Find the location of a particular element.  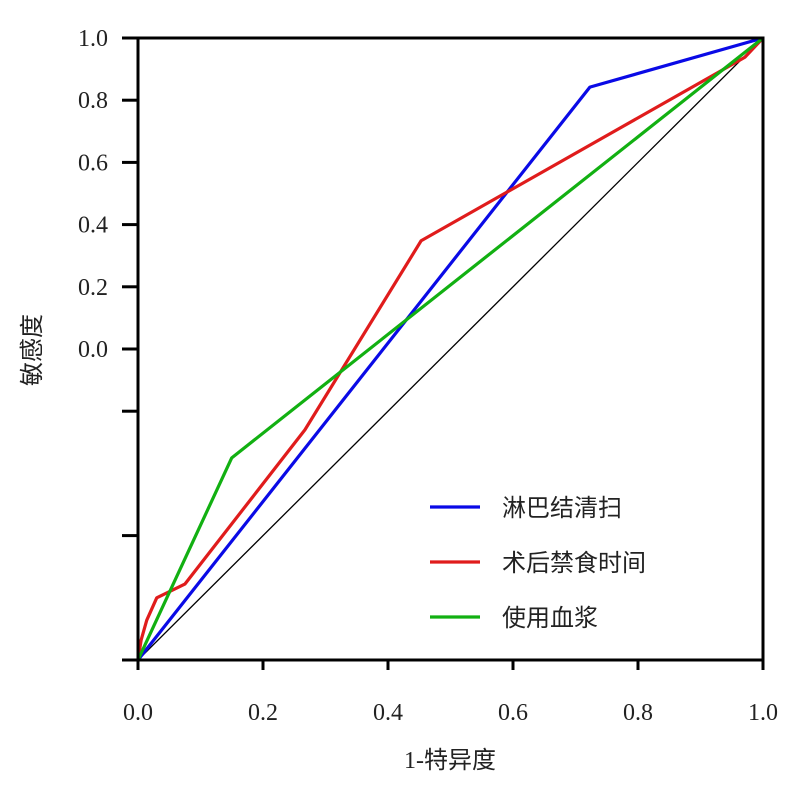

y-tick-label: 0.0 is located at coordinates (93, 350).